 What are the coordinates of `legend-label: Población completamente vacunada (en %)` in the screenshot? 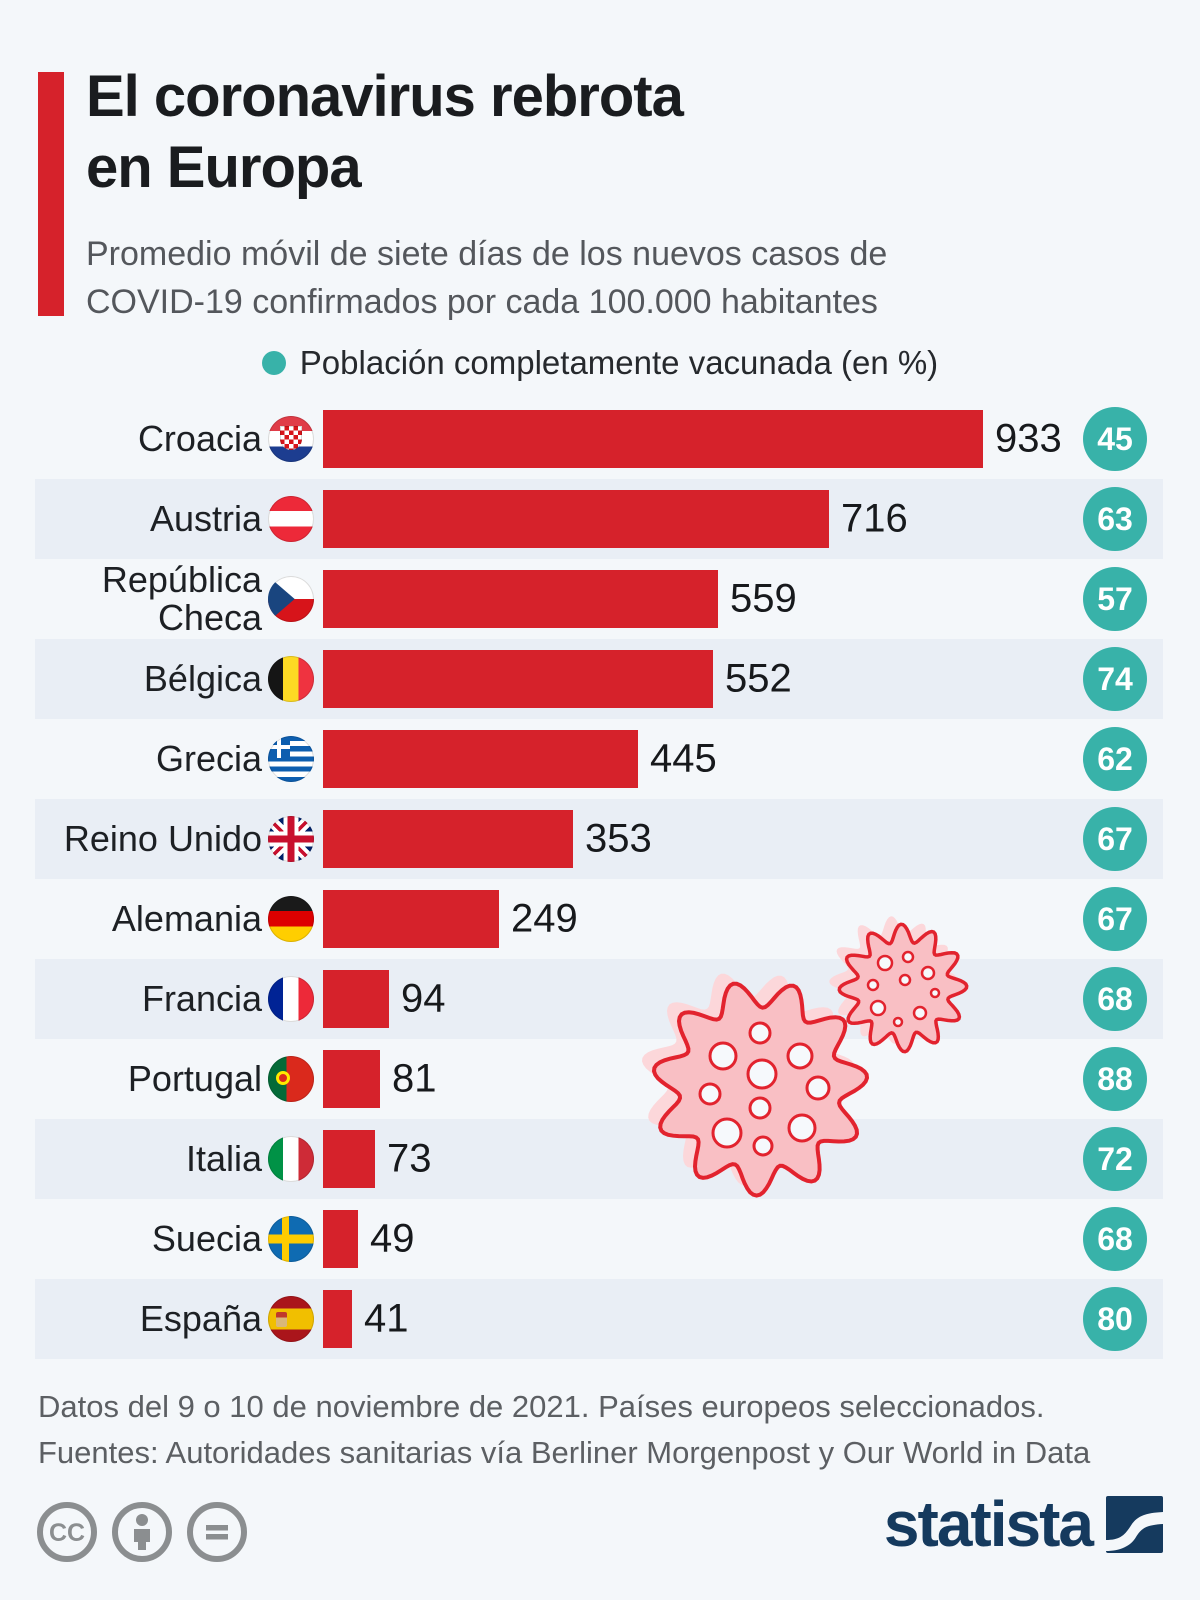 It's located at (619, 362).